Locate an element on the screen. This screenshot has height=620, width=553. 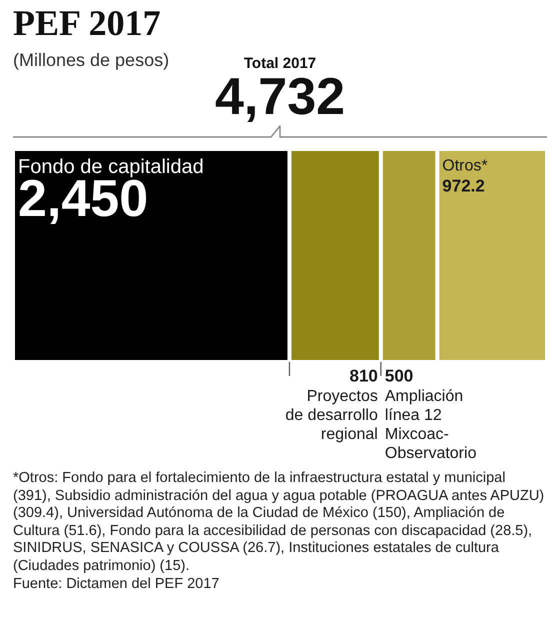
chart-subtitle: (Millones de pesos) is located at coordinates (91, 60).